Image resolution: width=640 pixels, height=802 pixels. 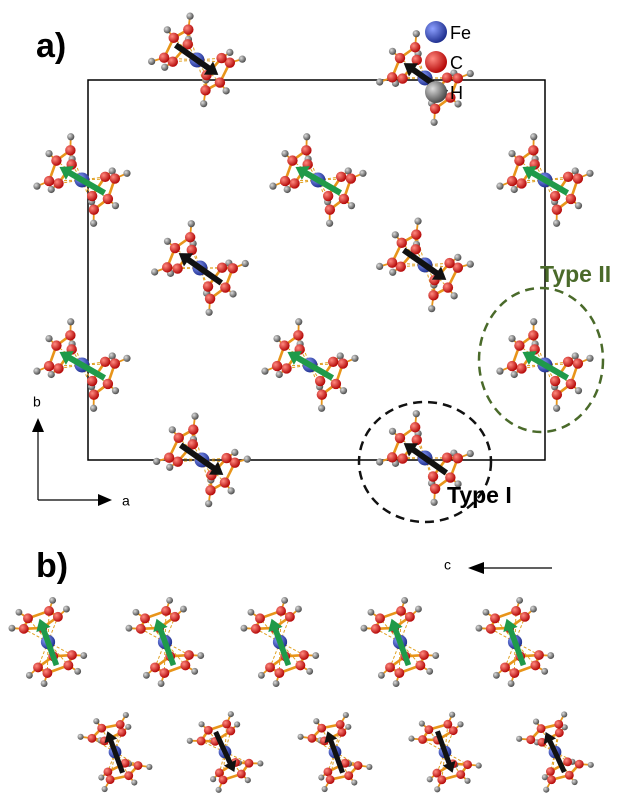 I want to click on legend-label: Fe, so click(x=460, y=33).